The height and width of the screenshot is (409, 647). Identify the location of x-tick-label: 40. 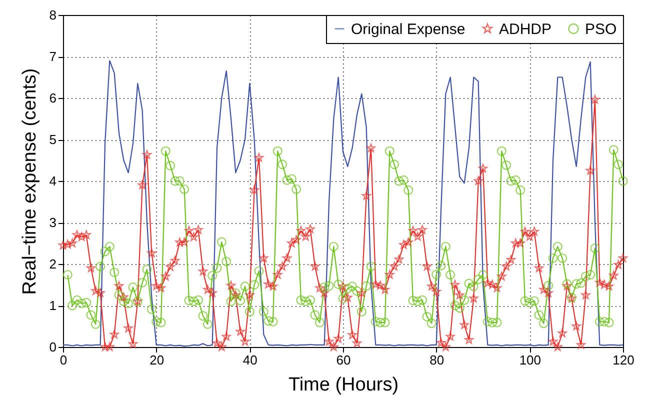
(250, 360).